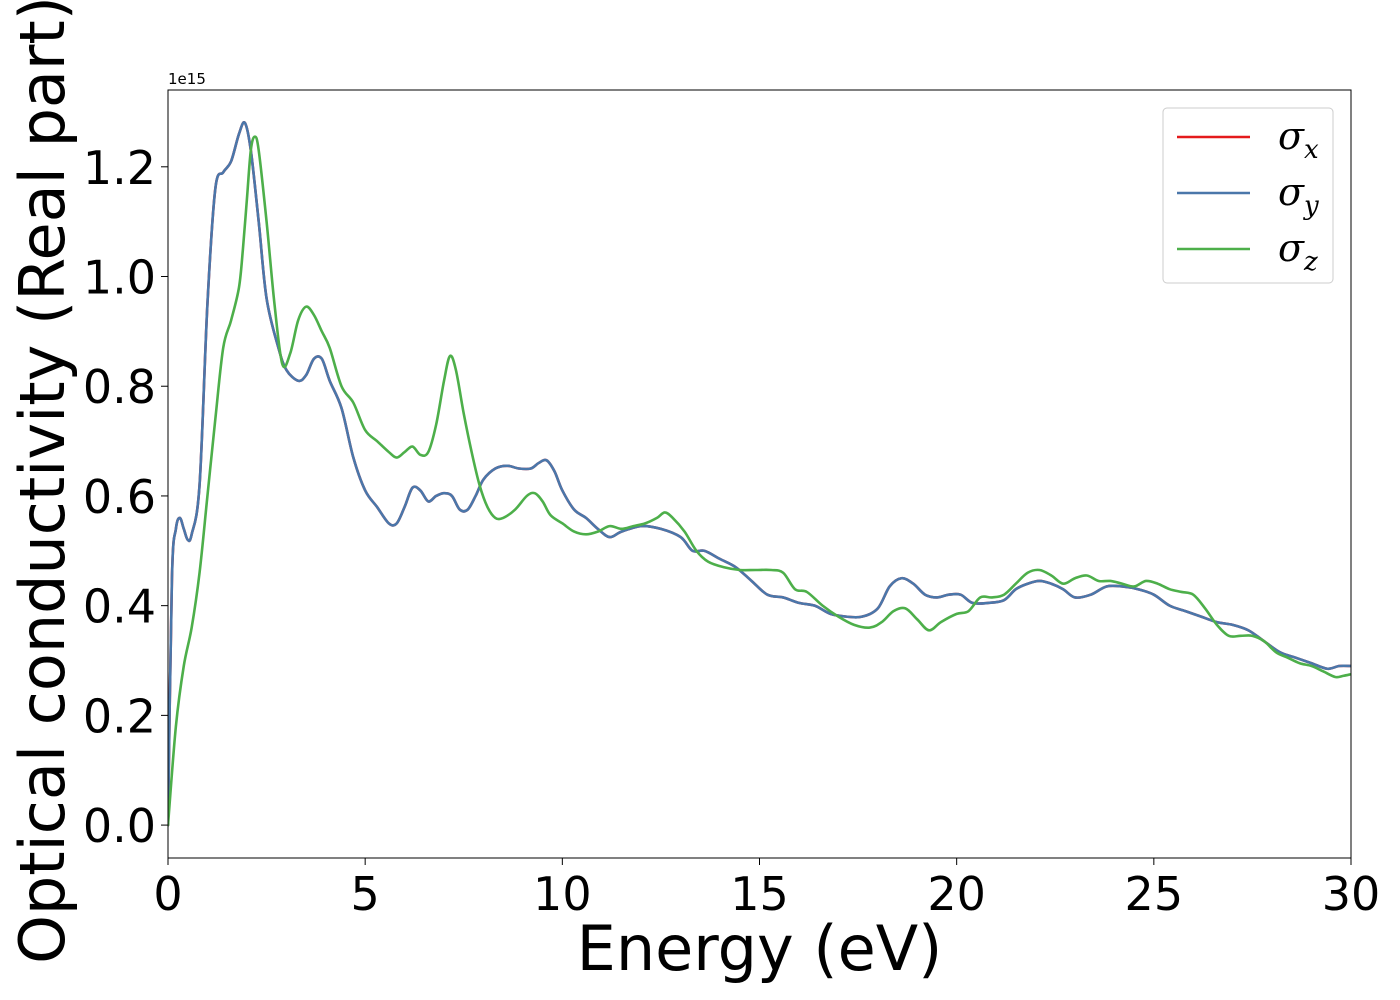 The image size is (1400, 1000). I want to click on y-tick-label: 0.8, so click(119, 387).